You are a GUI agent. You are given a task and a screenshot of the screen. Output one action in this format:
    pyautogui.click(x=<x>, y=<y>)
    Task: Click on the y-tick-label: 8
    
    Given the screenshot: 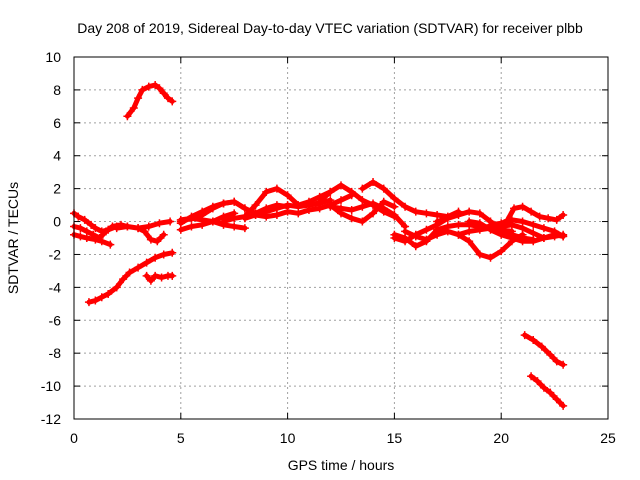 What is the action you would take?
    pyautogui.click(x=57, y=90)
    